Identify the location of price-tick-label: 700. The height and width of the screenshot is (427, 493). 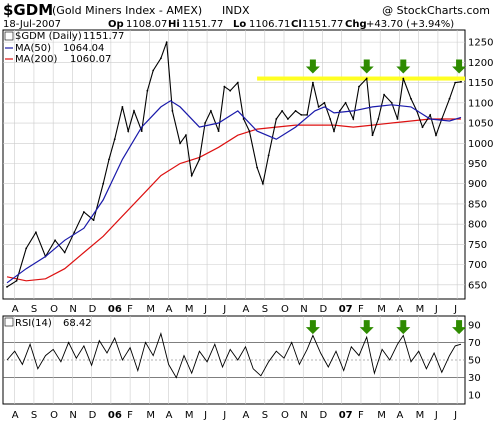
(477, 265).